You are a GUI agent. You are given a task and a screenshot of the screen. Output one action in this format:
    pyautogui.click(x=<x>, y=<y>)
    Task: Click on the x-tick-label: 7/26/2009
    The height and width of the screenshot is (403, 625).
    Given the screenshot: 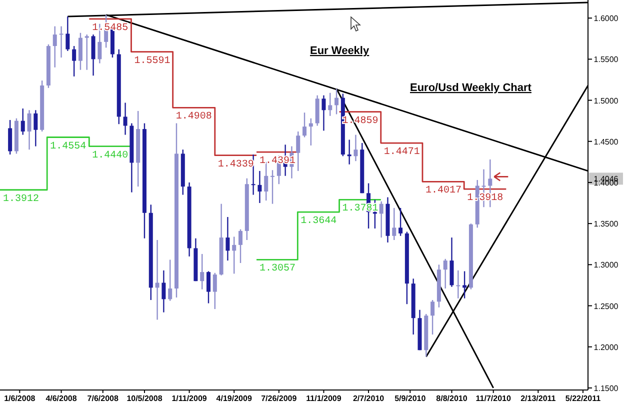 What is the action you would take?
    pyautogui.click(x=279, y=398)
    